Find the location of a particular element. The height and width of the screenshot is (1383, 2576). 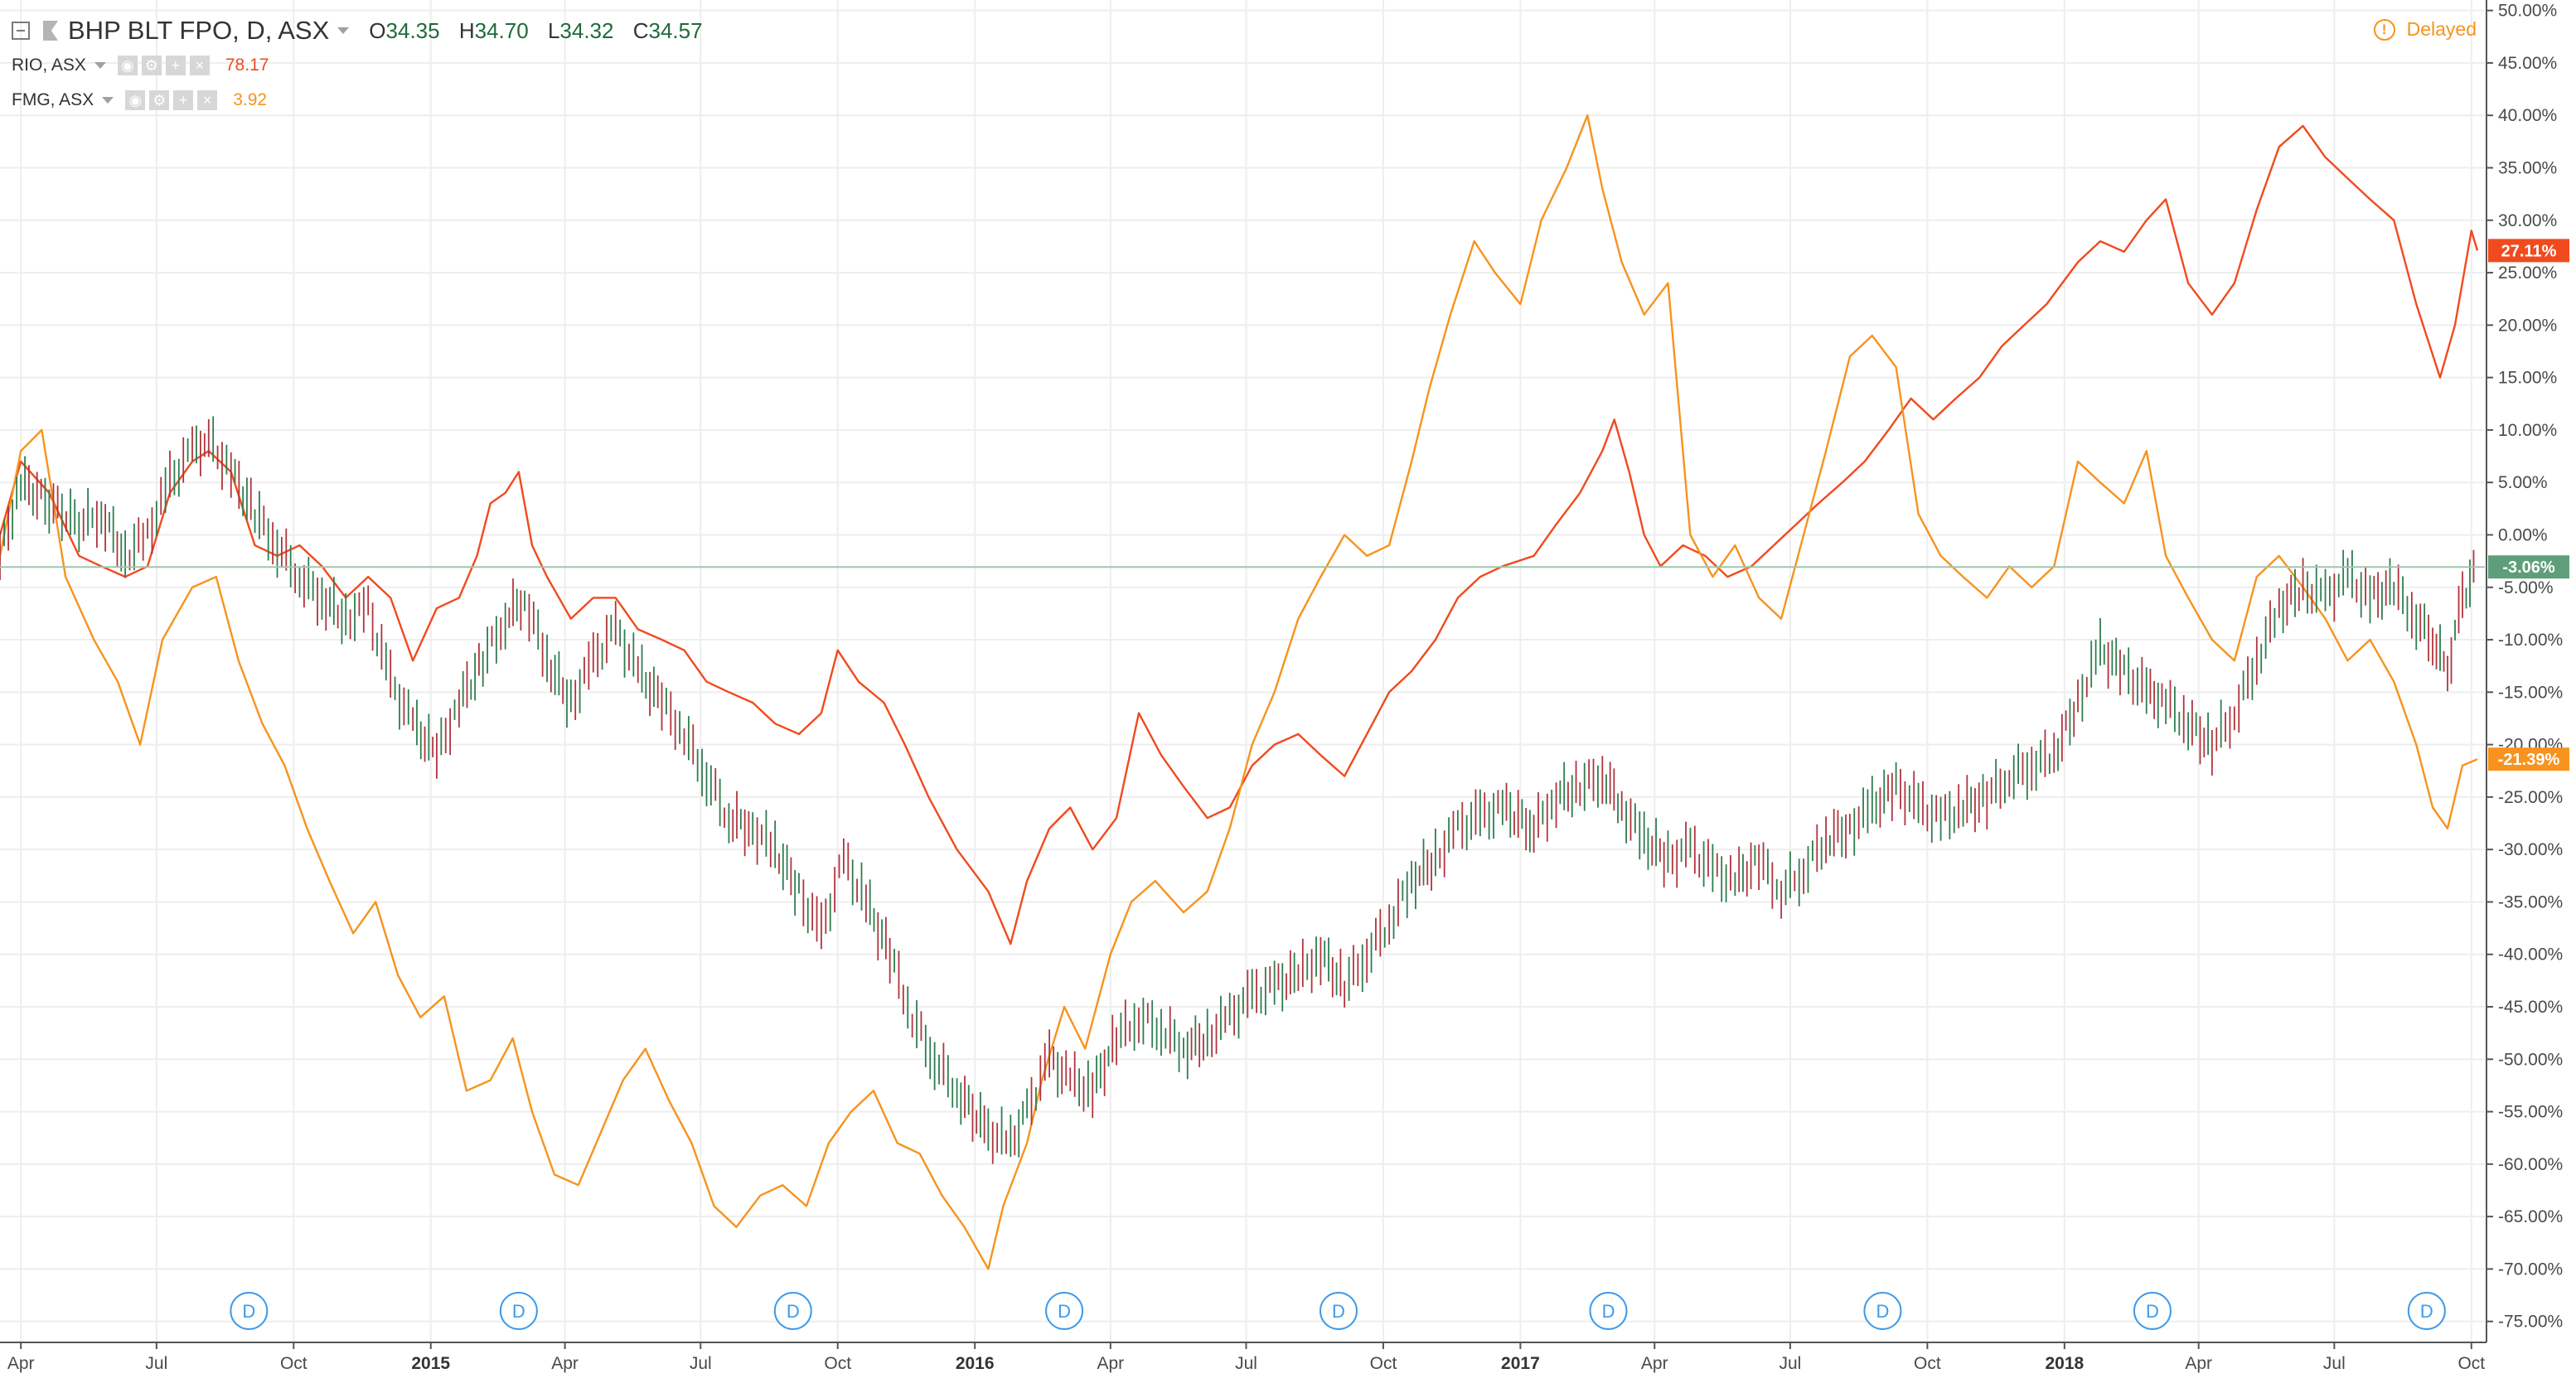

high-key: H is located at coordinates (466, 30).